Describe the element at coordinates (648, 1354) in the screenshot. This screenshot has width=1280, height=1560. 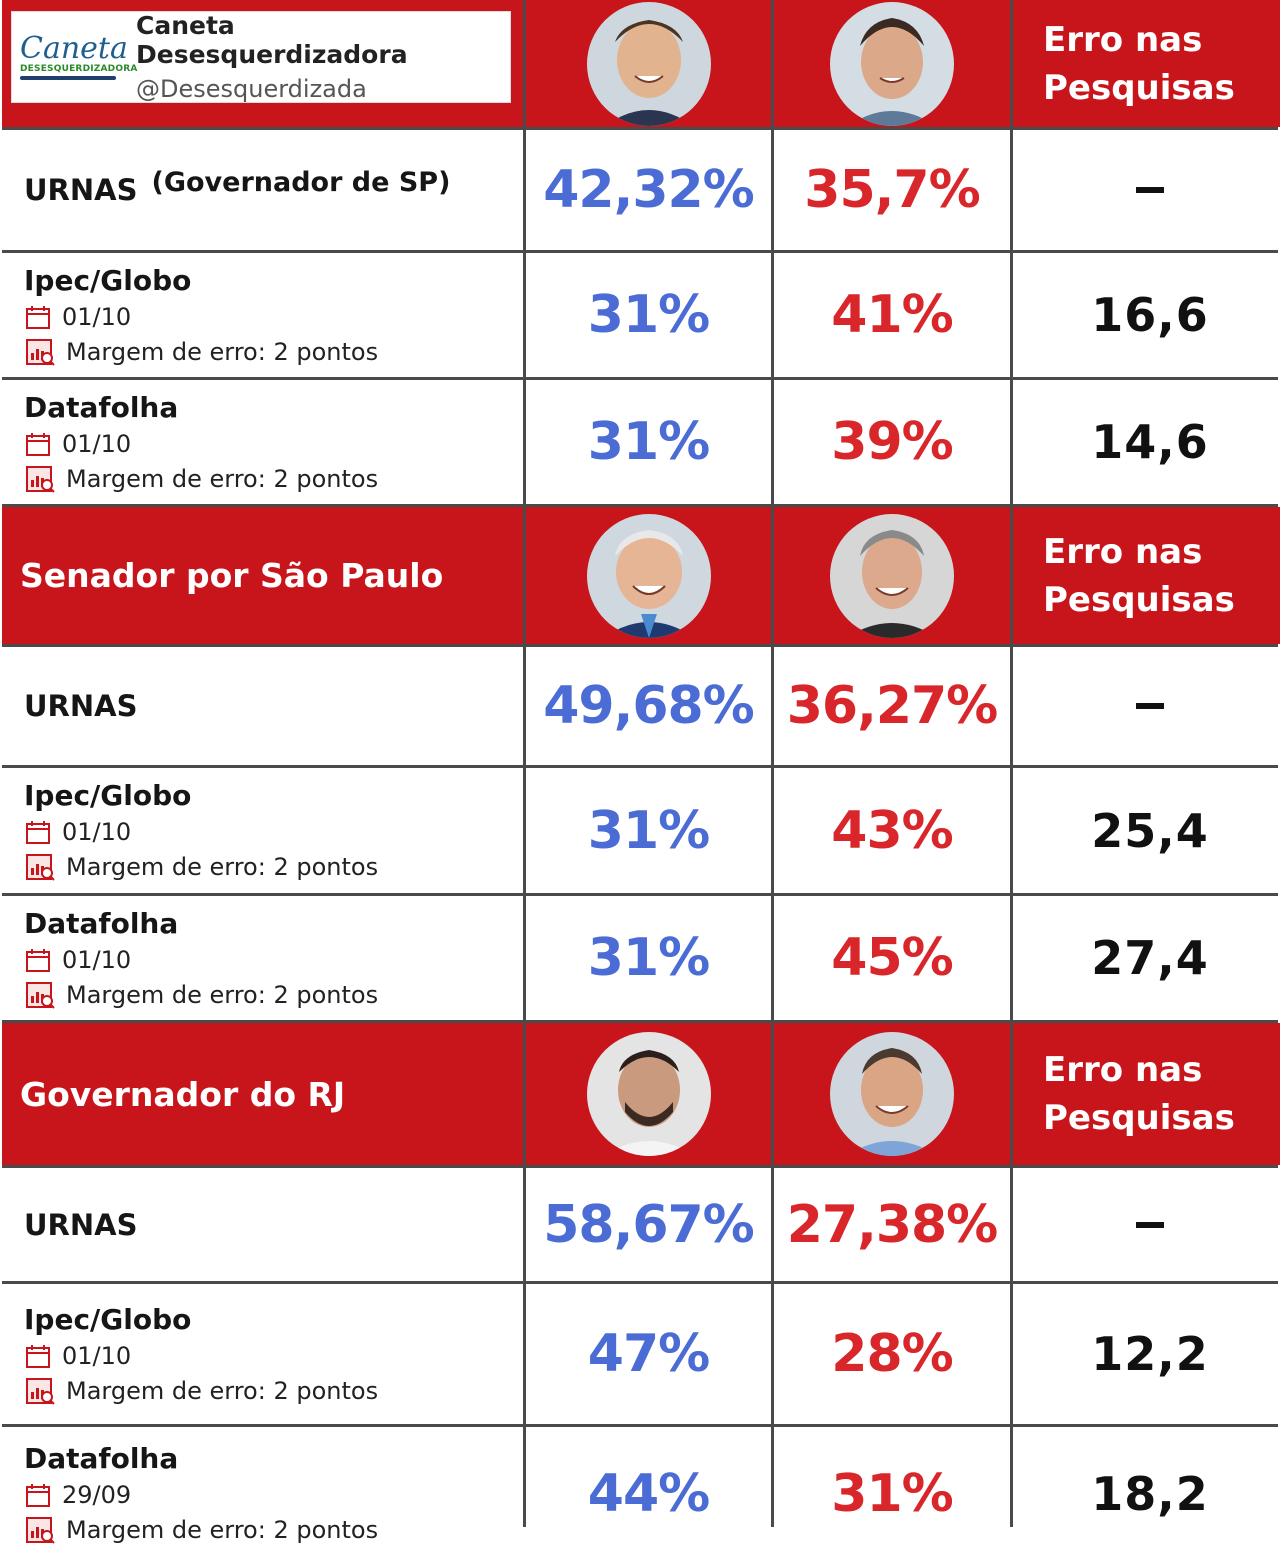
I see `poll-value-a: 47%` at that location.